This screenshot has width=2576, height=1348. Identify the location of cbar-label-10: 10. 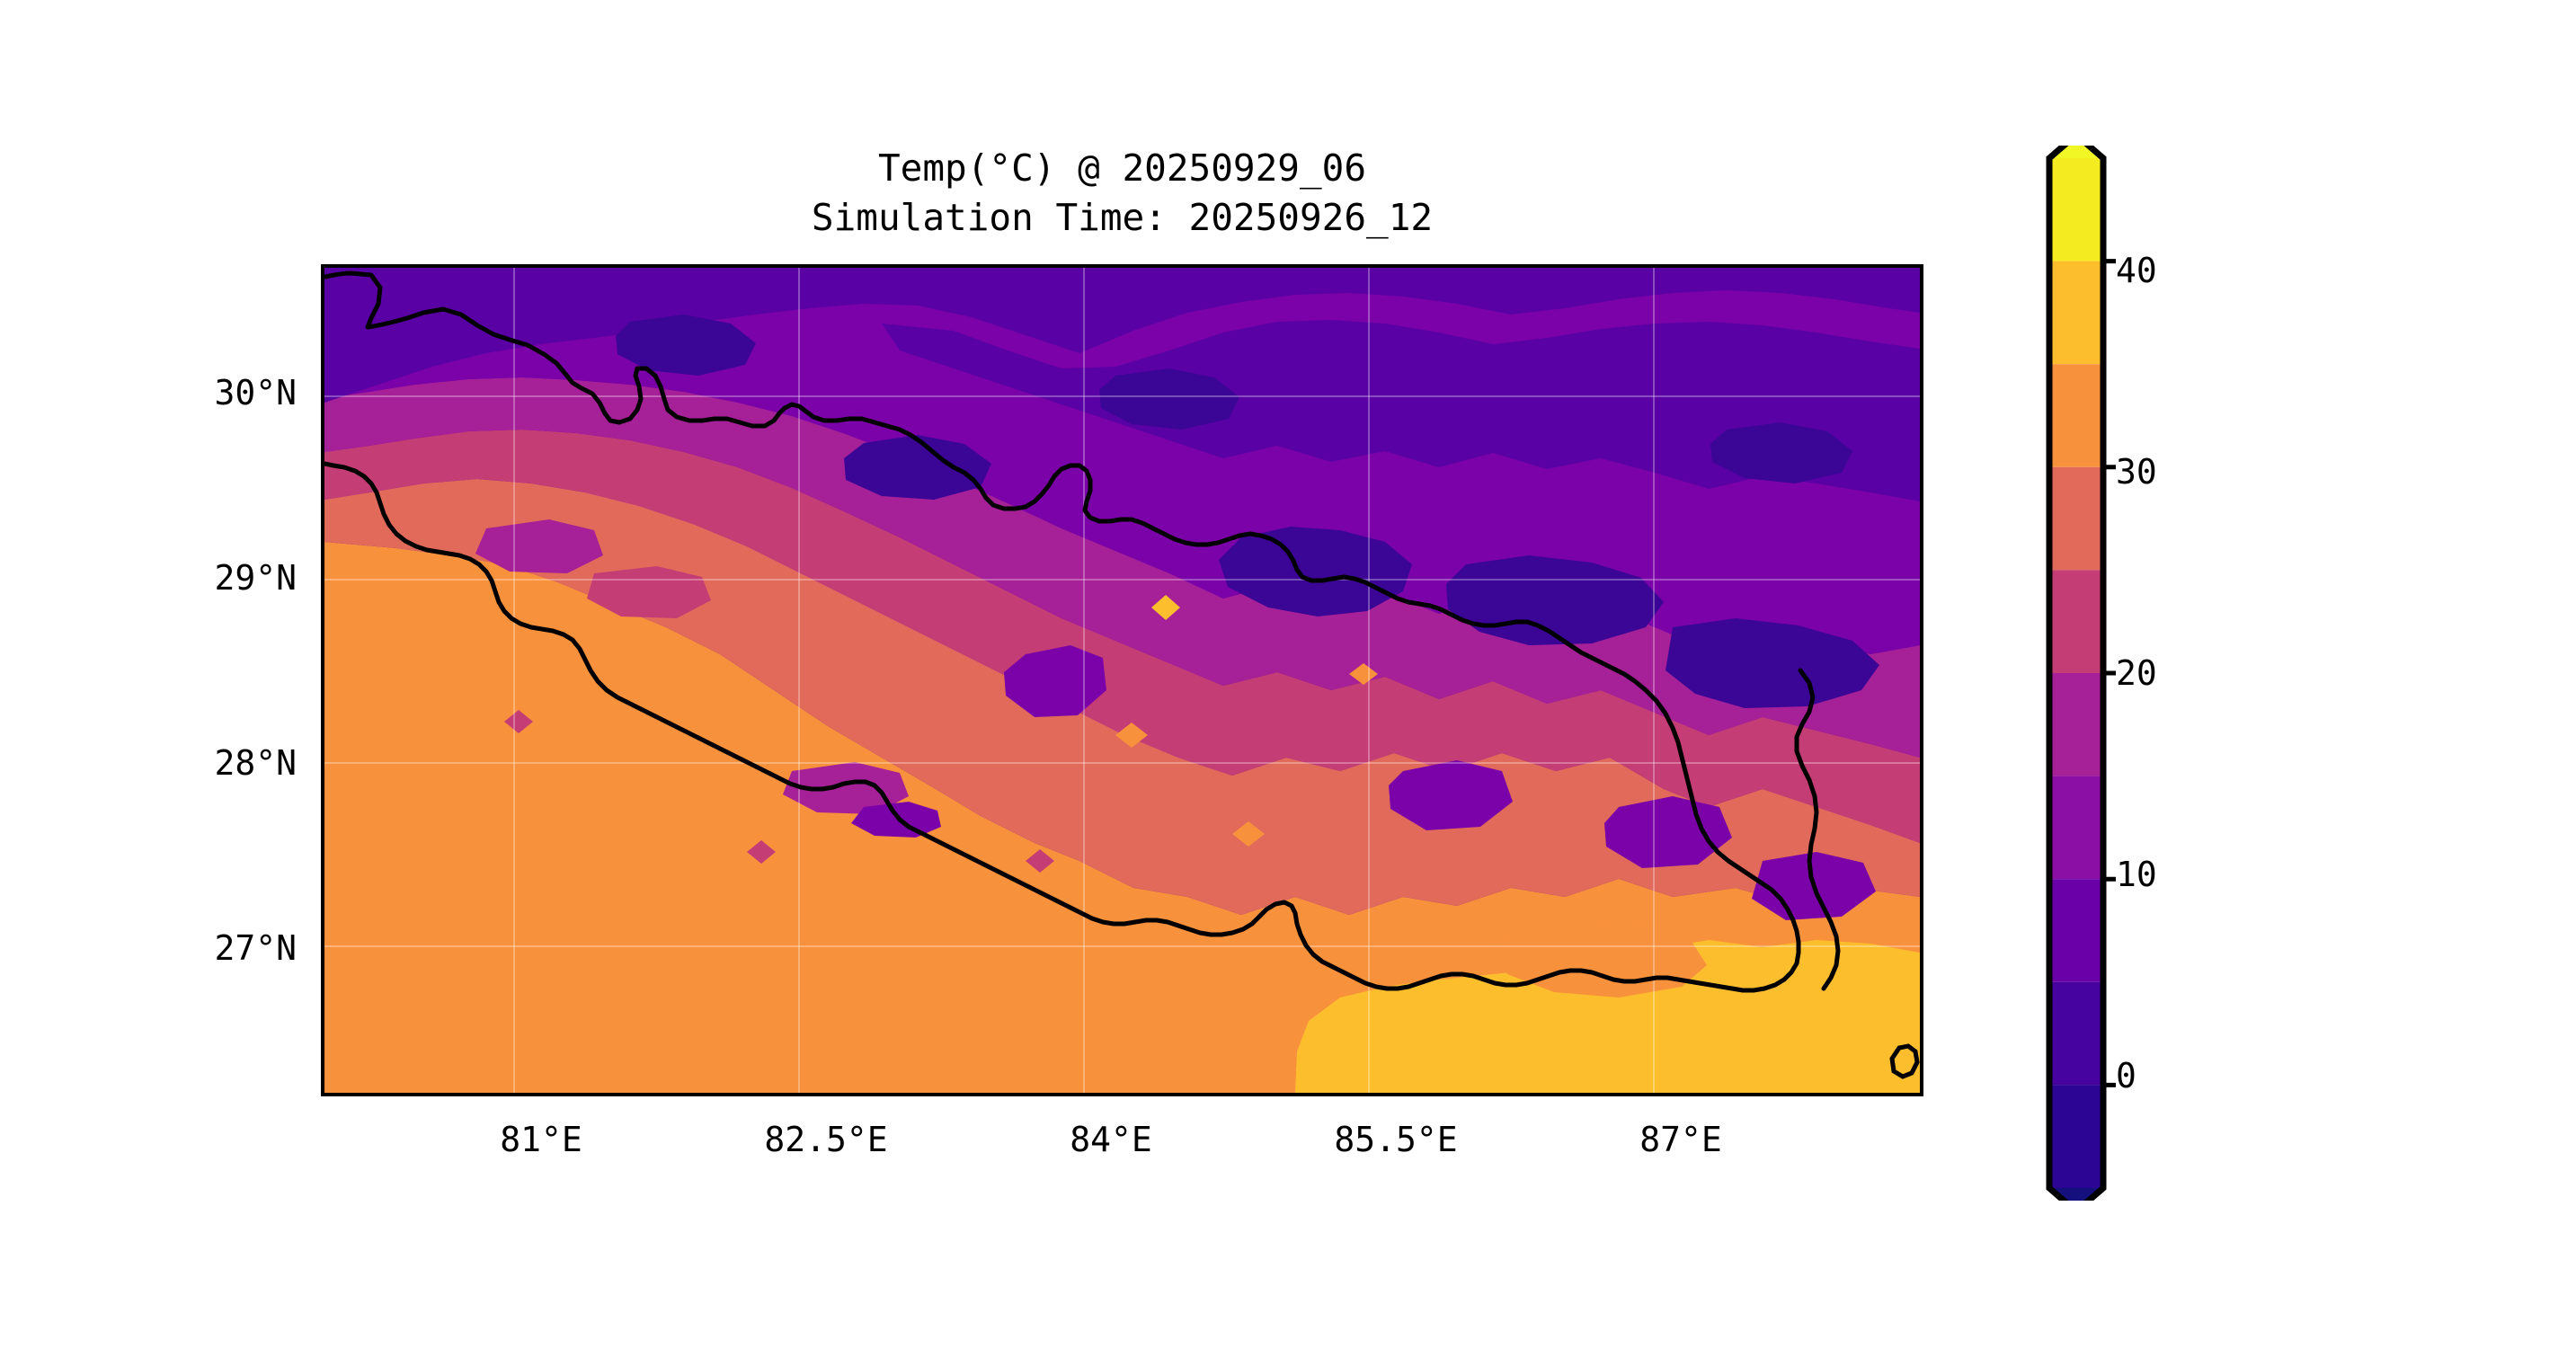
(2136, 874).